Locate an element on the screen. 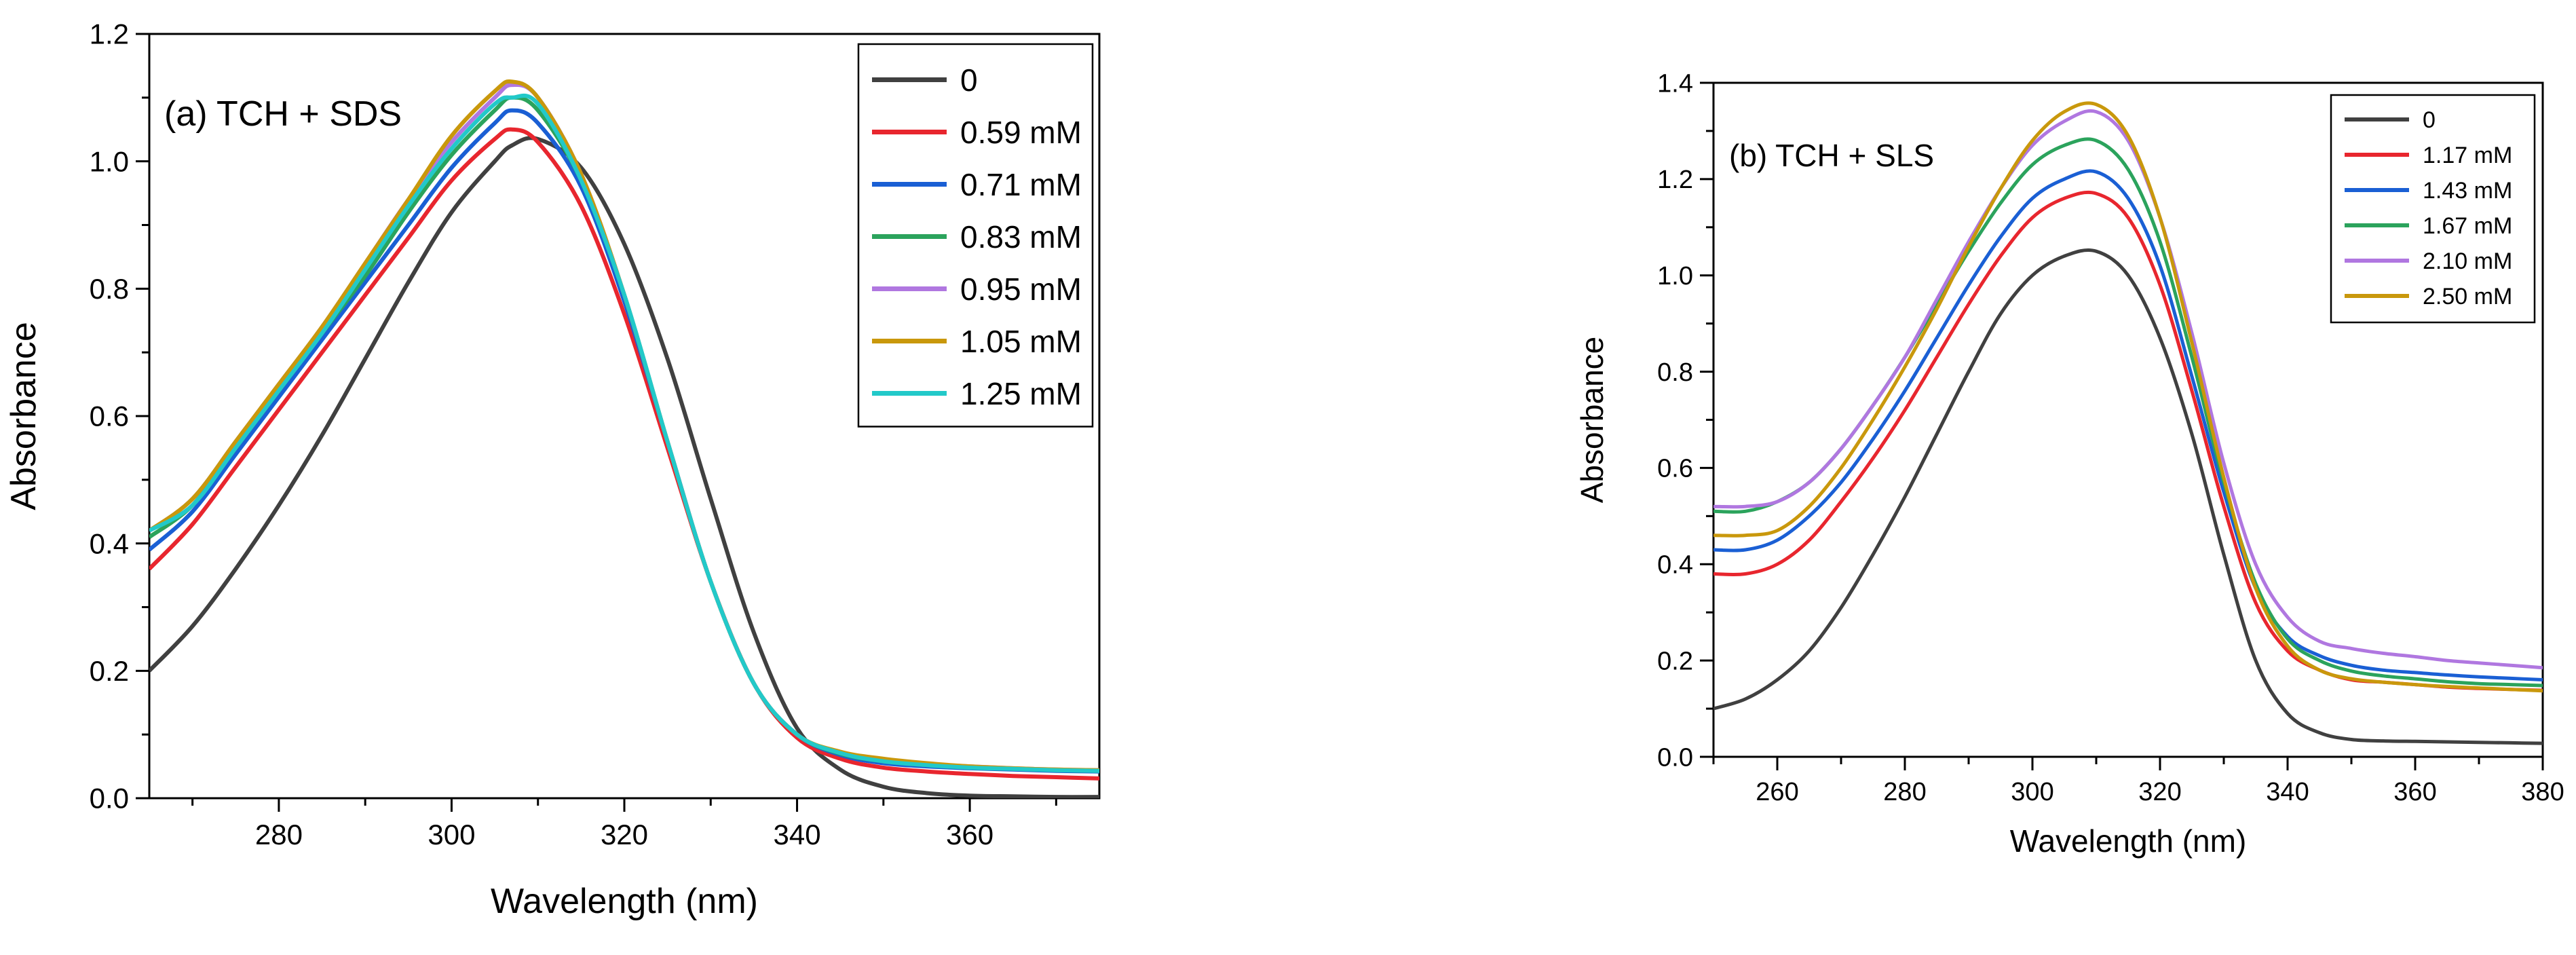 The height and width of the screenshot is (955, 2576). legend-label: 1.17 mM is located at coordinates (2467, 155).